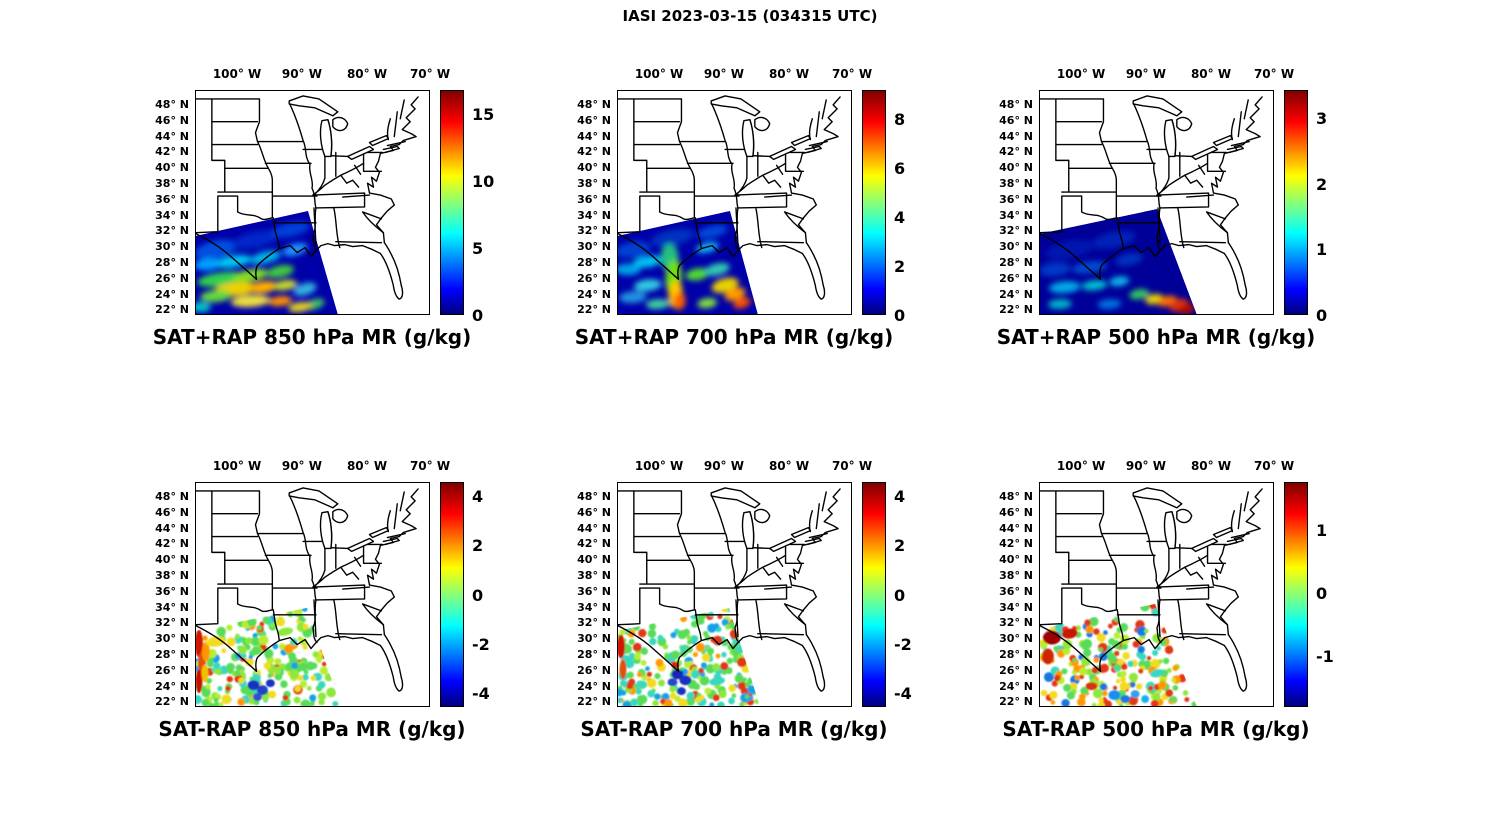 The width and height of the screenshot is (1500, 825). What do you see at coordinates (478, 249) in the screenshot?
I see `colorbar-tick-label: 5` at bounding box center [478, 249].